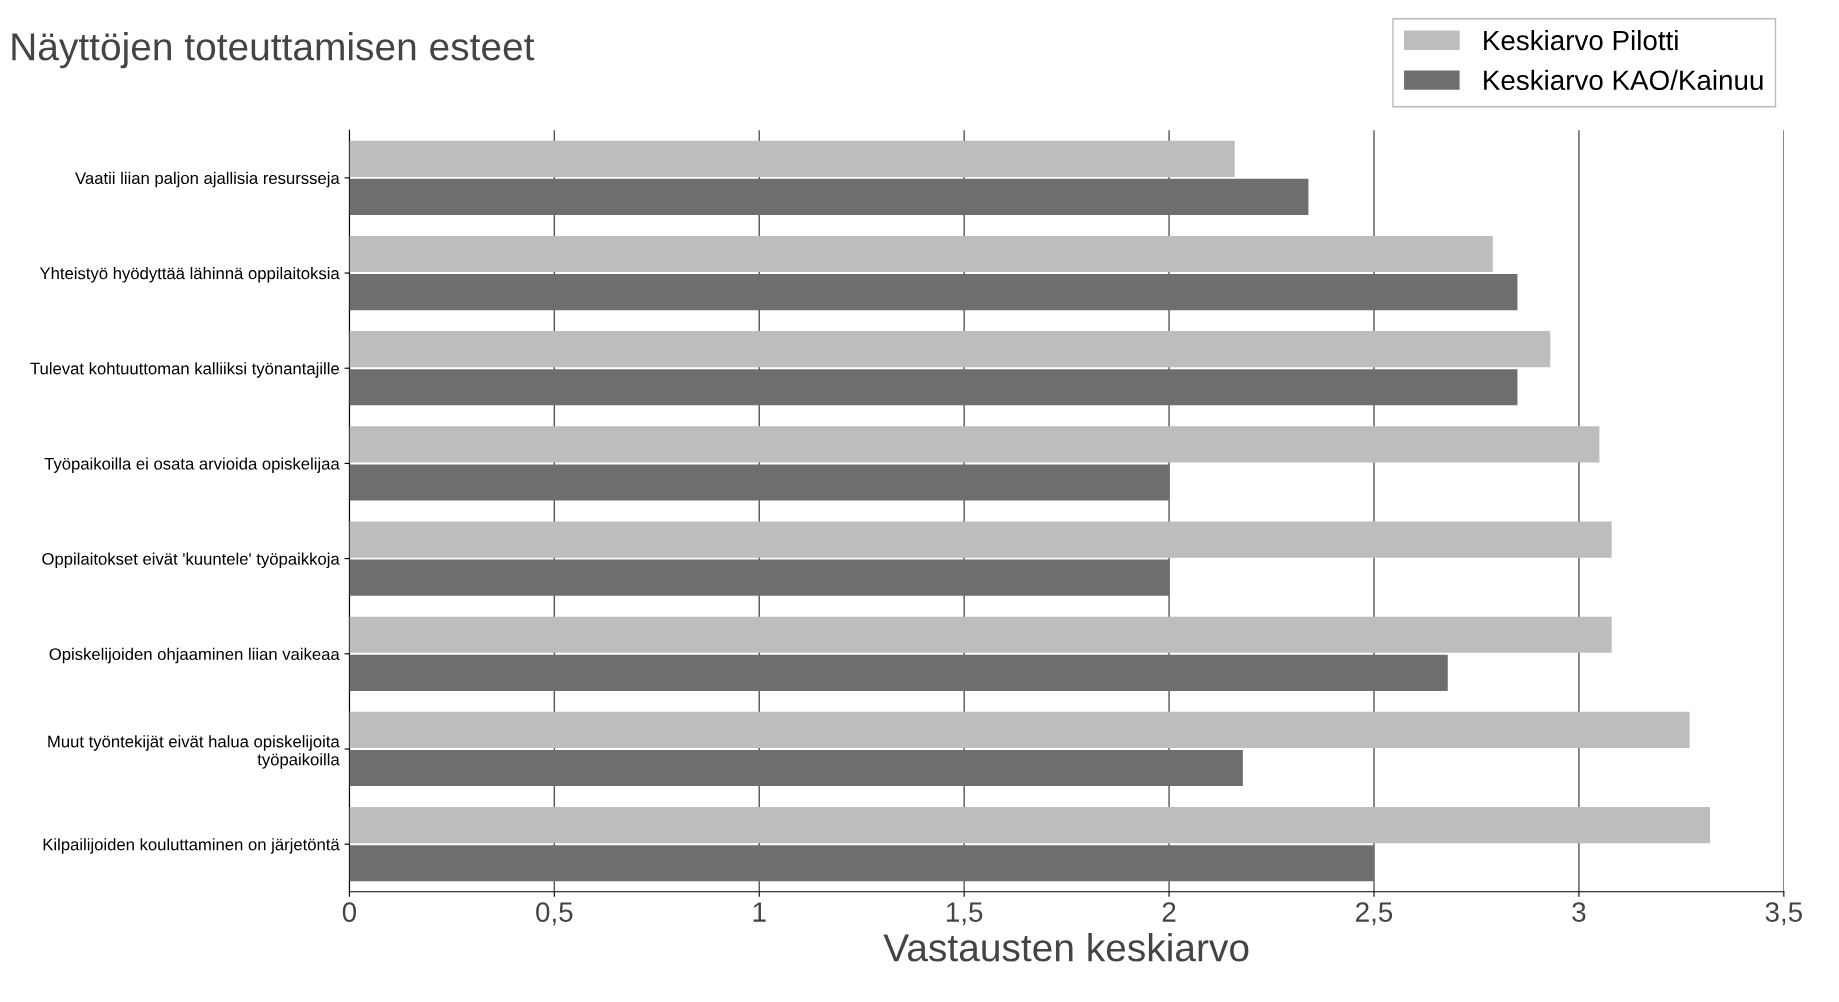  Describe the element at coordinates (207, 179) in the screenshot. I see `y-tick-label: Vaatii liian paljon ajallisia resursseja` at that location.